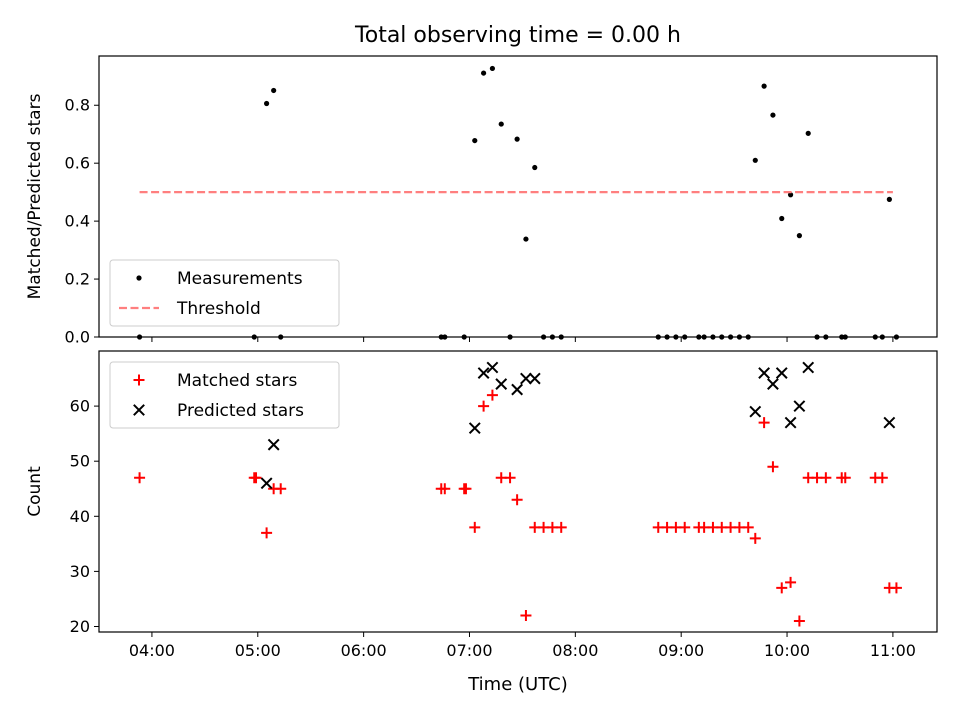 This screenshot has height=724, width=960. Describe the element at coordinates (218, 309) in the screenshot. I see `legend-label: Threshold` at that location.